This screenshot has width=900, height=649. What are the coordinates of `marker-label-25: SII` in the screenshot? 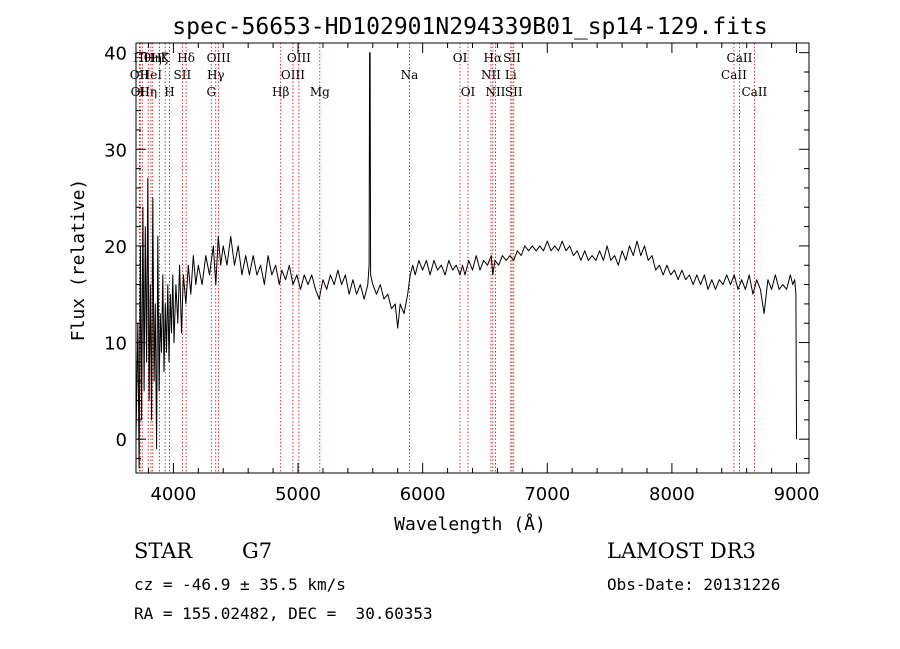 It's located at (512, 58).